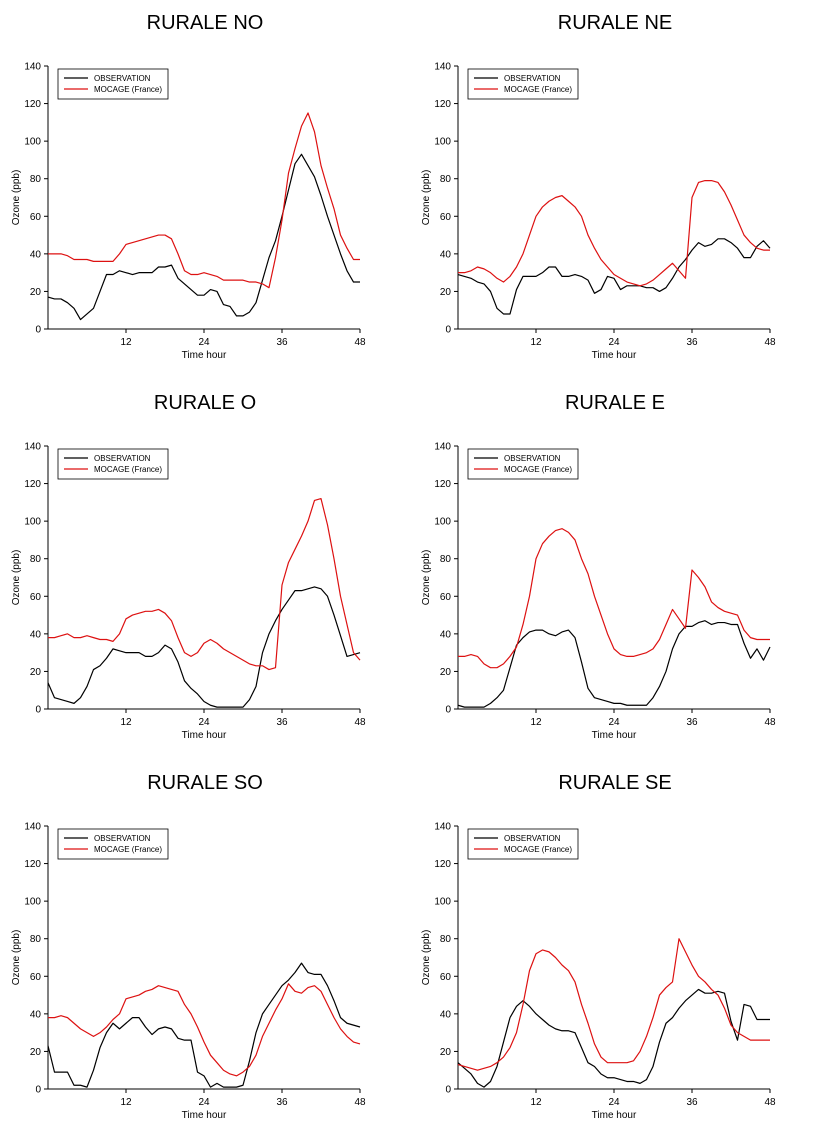 The height and width of the screenshot is (1142, 830). I want to click on chart-title: RURALE SE, so click(615, 783).